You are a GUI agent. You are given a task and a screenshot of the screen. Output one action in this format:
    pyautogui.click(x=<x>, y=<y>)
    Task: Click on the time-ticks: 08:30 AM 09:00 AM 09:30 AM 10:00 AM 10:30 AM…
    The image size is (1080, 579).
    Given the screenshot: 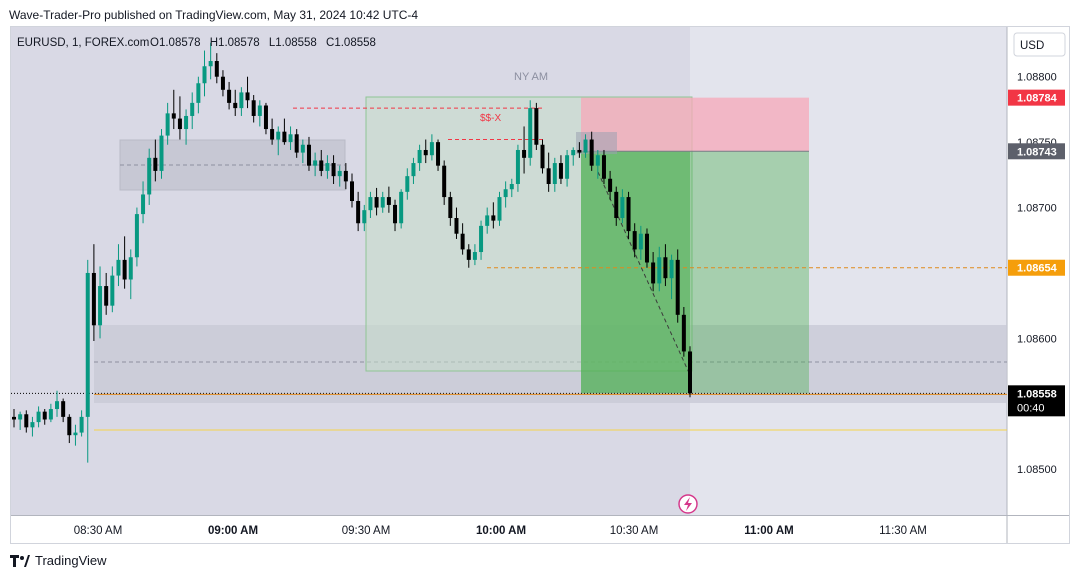 What is the action you would take?
    pyautogui.click(x=500, y=531)
    